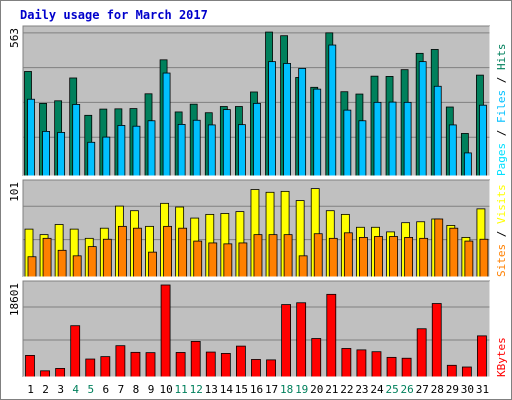 The width and height of the screenshot is (512, 400). What do you see at coordinates (256, 389) in the screenshot?
I see `day-label-16: 16` at bounding box center [256, 389].